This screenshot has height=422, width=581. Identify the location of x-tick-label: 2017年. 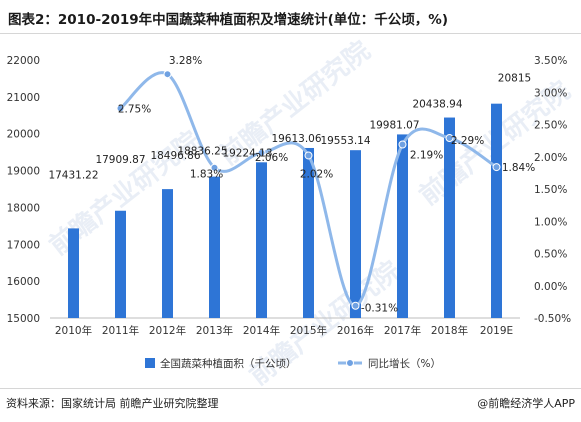
(402, 330).